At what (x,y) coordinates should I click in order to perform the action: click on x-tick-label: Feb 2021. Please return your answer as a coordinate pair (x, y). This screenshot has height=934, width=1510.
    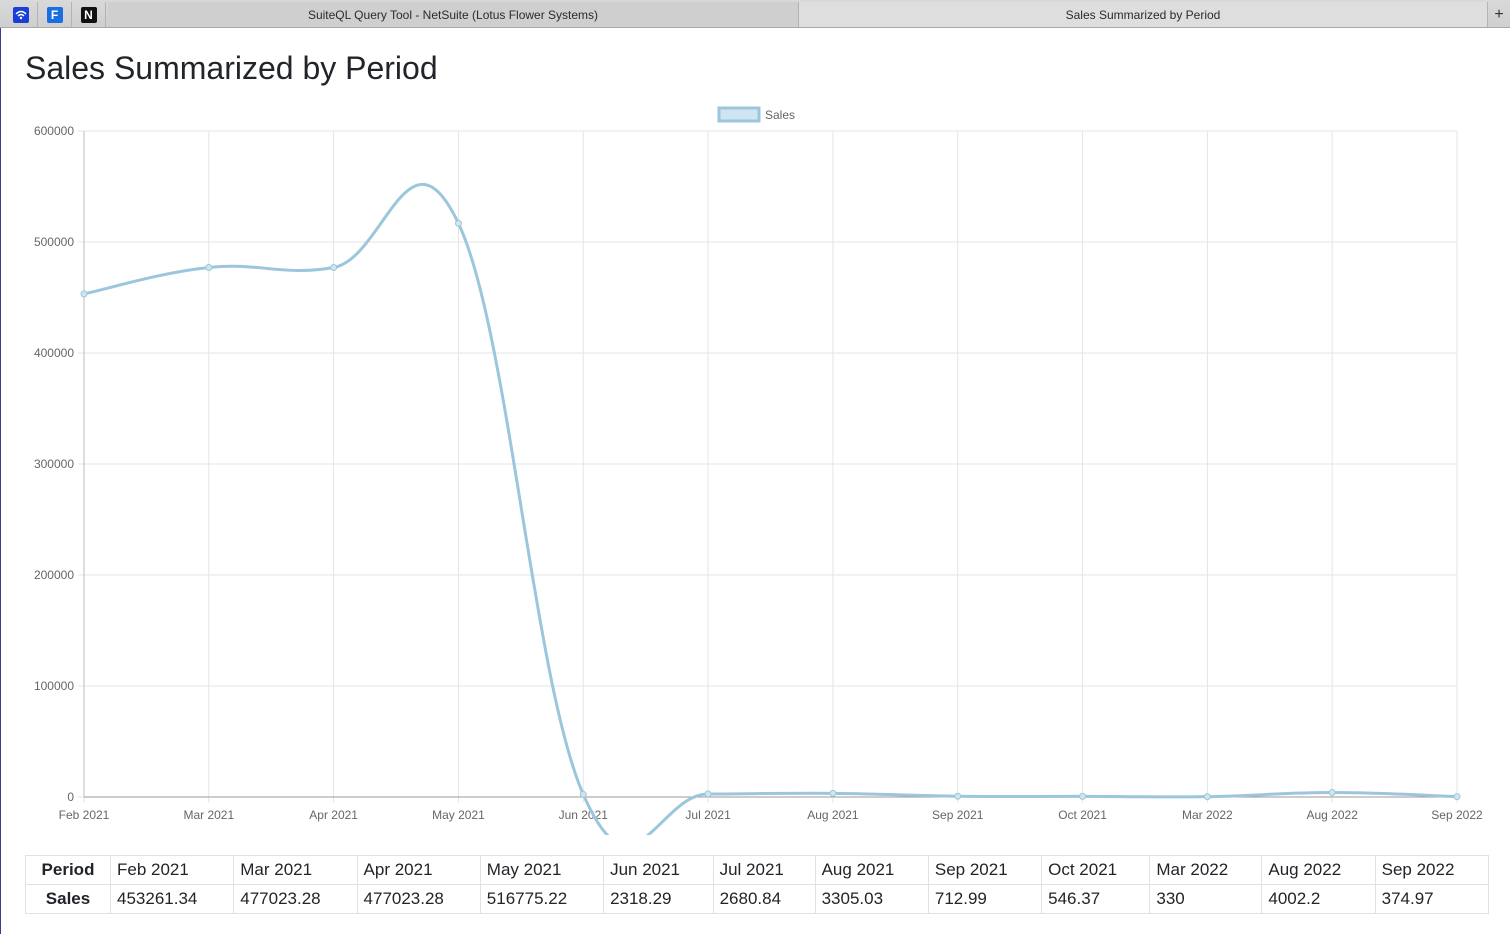
    Looking at the image, I should click on (84, 815).